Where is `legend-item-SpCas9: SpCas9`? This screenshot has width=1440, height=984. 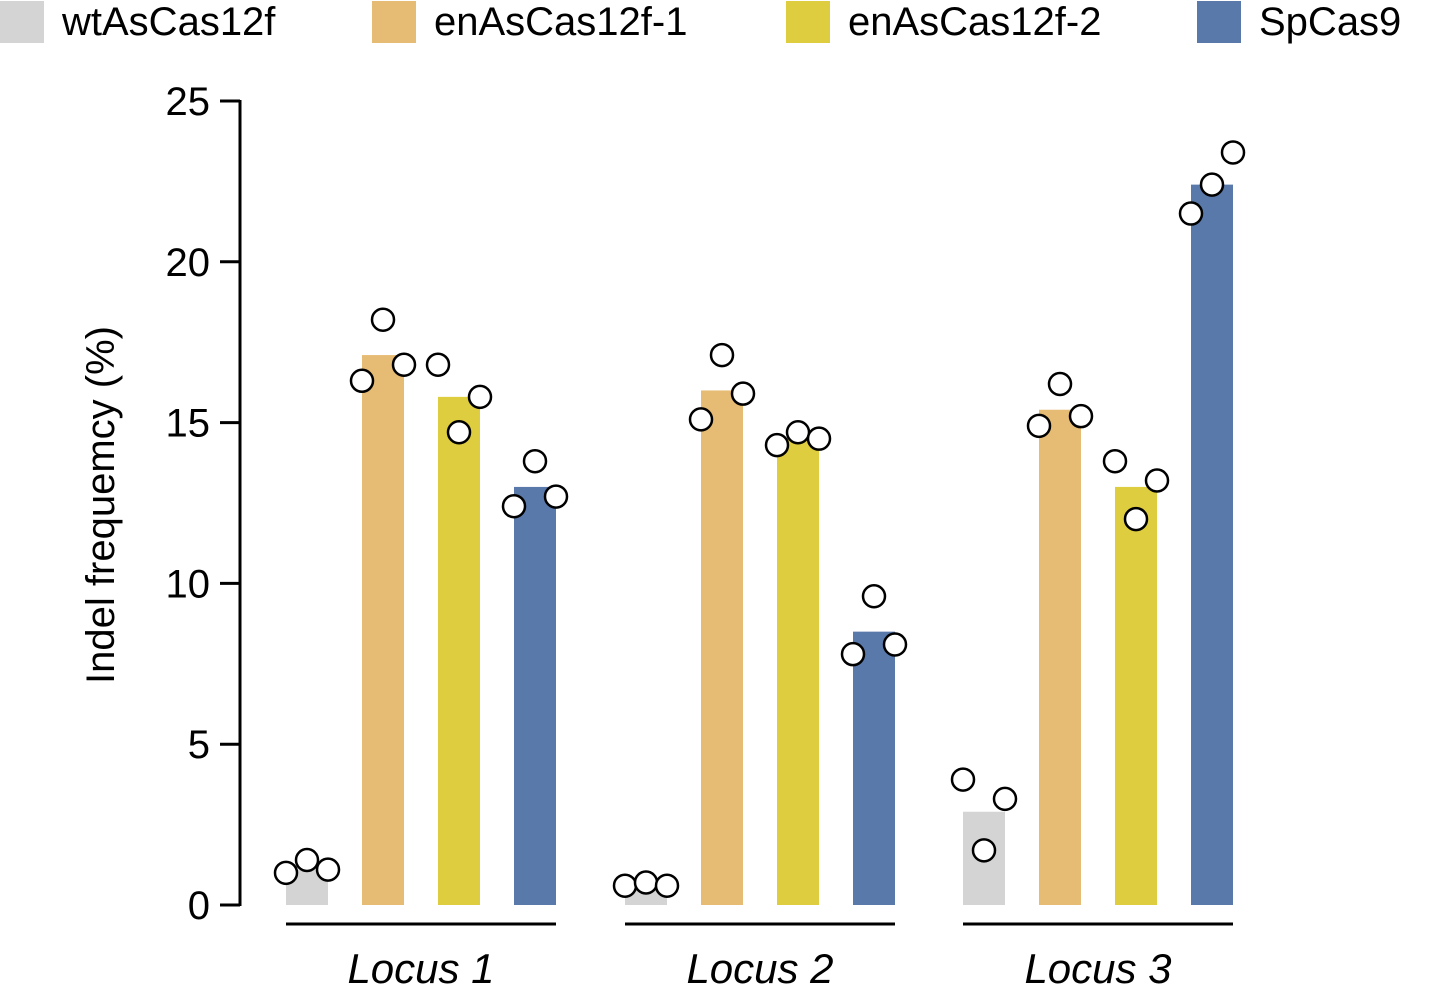 legend-item-SpCas9: SpCas9 is located at coordinates (1299, 22).